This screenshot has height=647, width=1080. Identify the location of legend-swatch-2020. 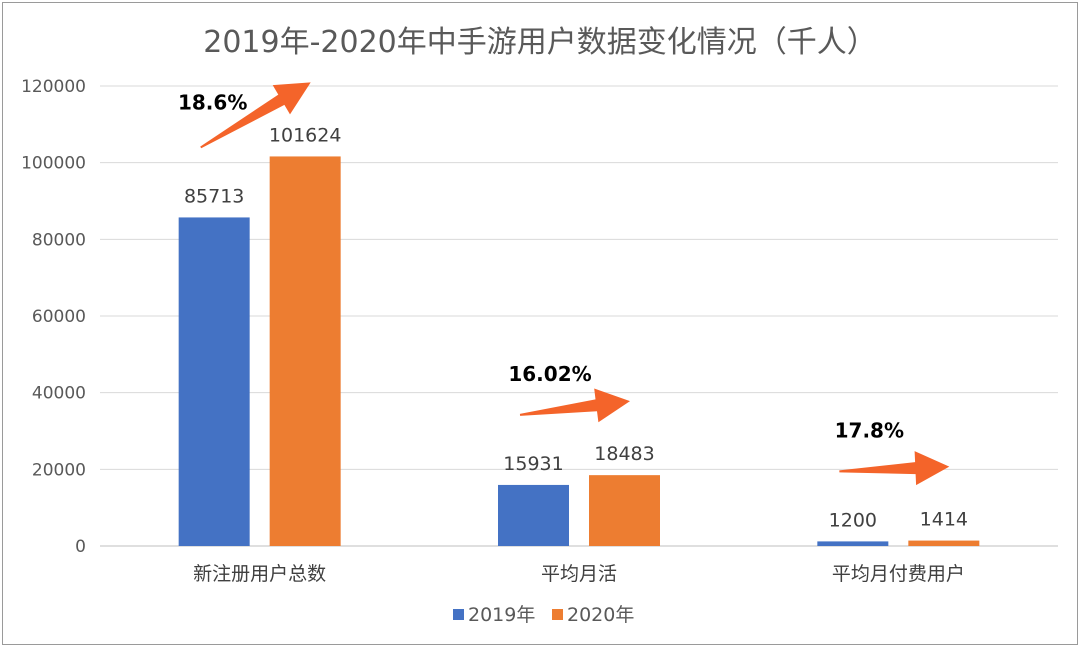
(557, 614).